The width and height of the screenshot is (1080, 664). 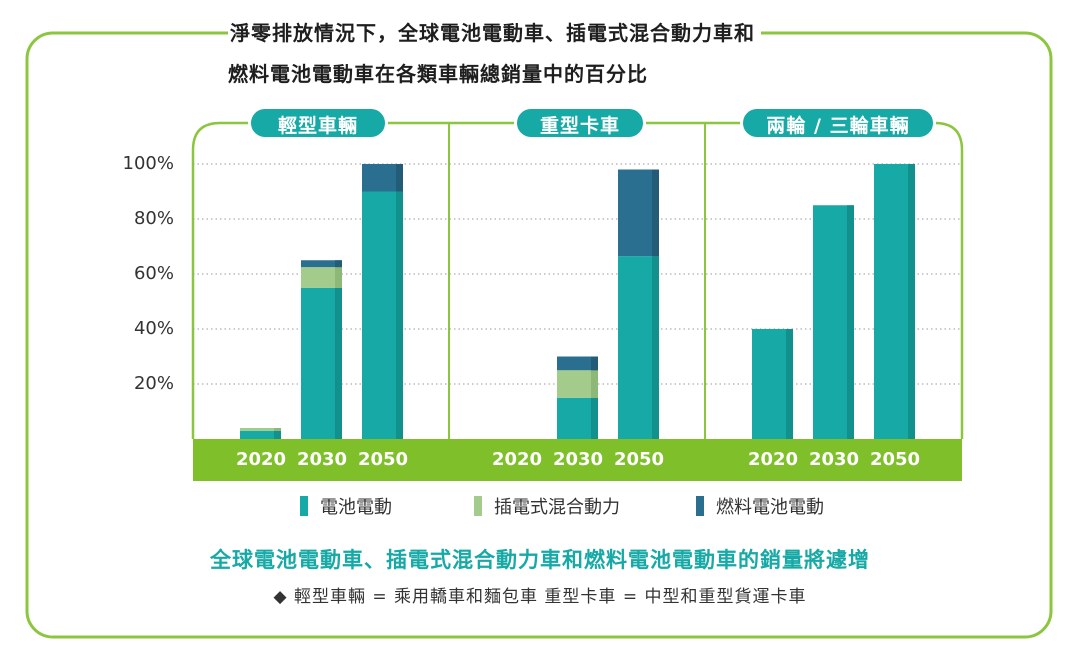 I want to click on y-tick-label: 80%, so click(x=153, y=218).